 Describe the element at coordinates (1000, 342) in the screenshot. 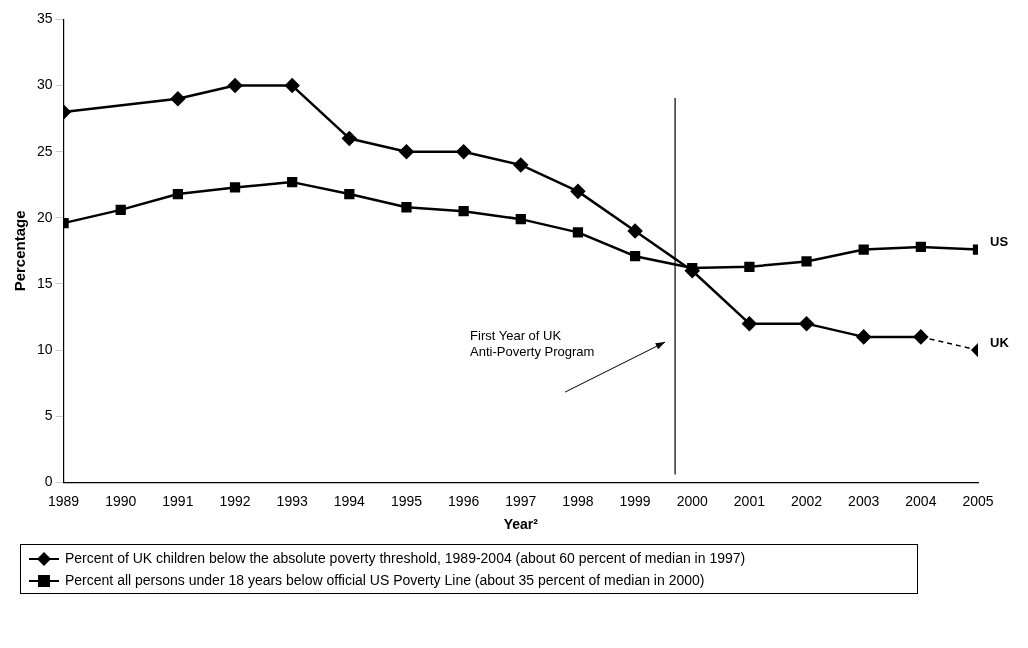

I see `annotation: UK` at that location.